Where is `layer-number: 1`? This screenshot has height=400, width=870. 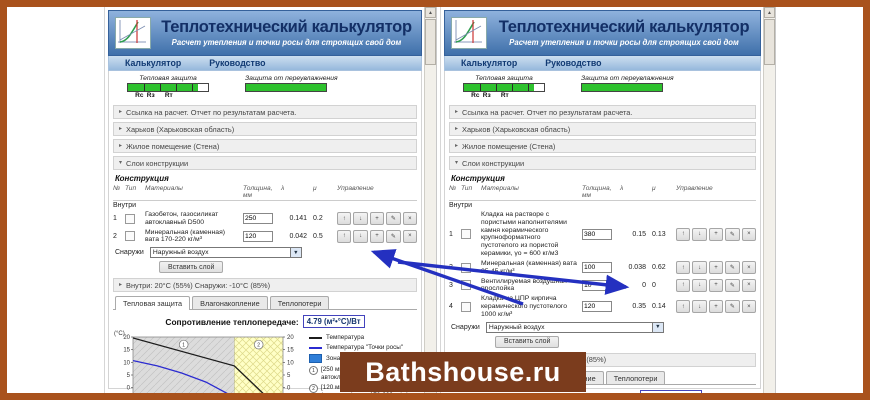 layer-number: 1 is located at coordinates (451, 234).